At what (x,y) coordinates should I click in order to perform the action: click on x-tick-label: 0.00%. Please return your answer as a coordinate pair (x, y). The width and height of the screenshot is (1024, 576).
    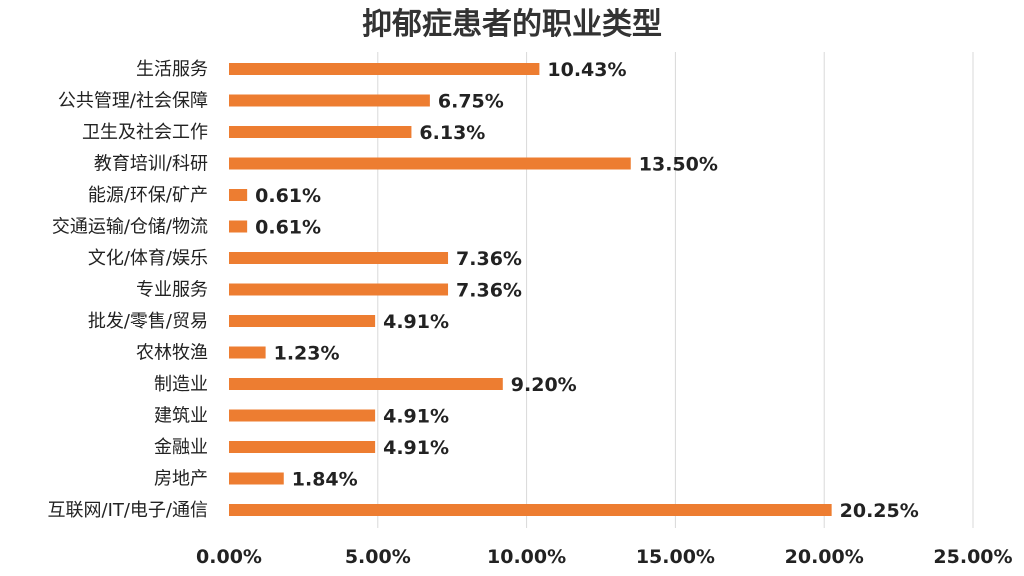
    Looking at the image, I should click on (229, 557).